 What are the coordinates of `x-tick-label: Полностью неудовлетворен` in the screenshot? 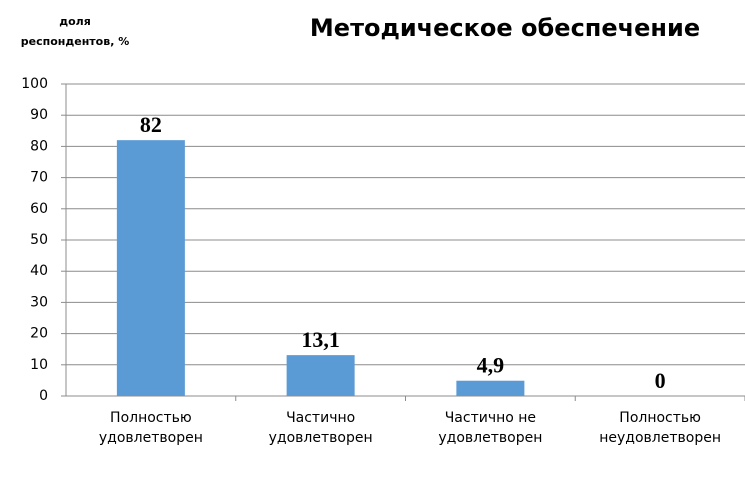 It's located at (660, 428).